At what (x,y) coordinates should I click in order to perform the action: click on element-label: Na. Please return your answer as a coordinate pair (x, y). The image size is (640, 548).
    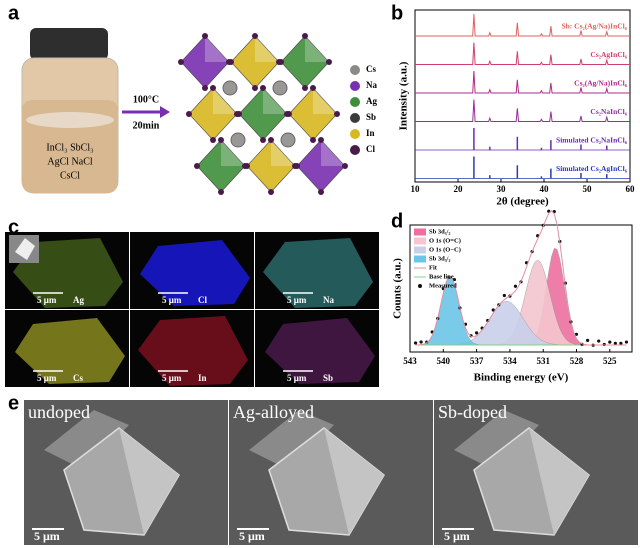
    Looking at the image, I should click on (328, 300).